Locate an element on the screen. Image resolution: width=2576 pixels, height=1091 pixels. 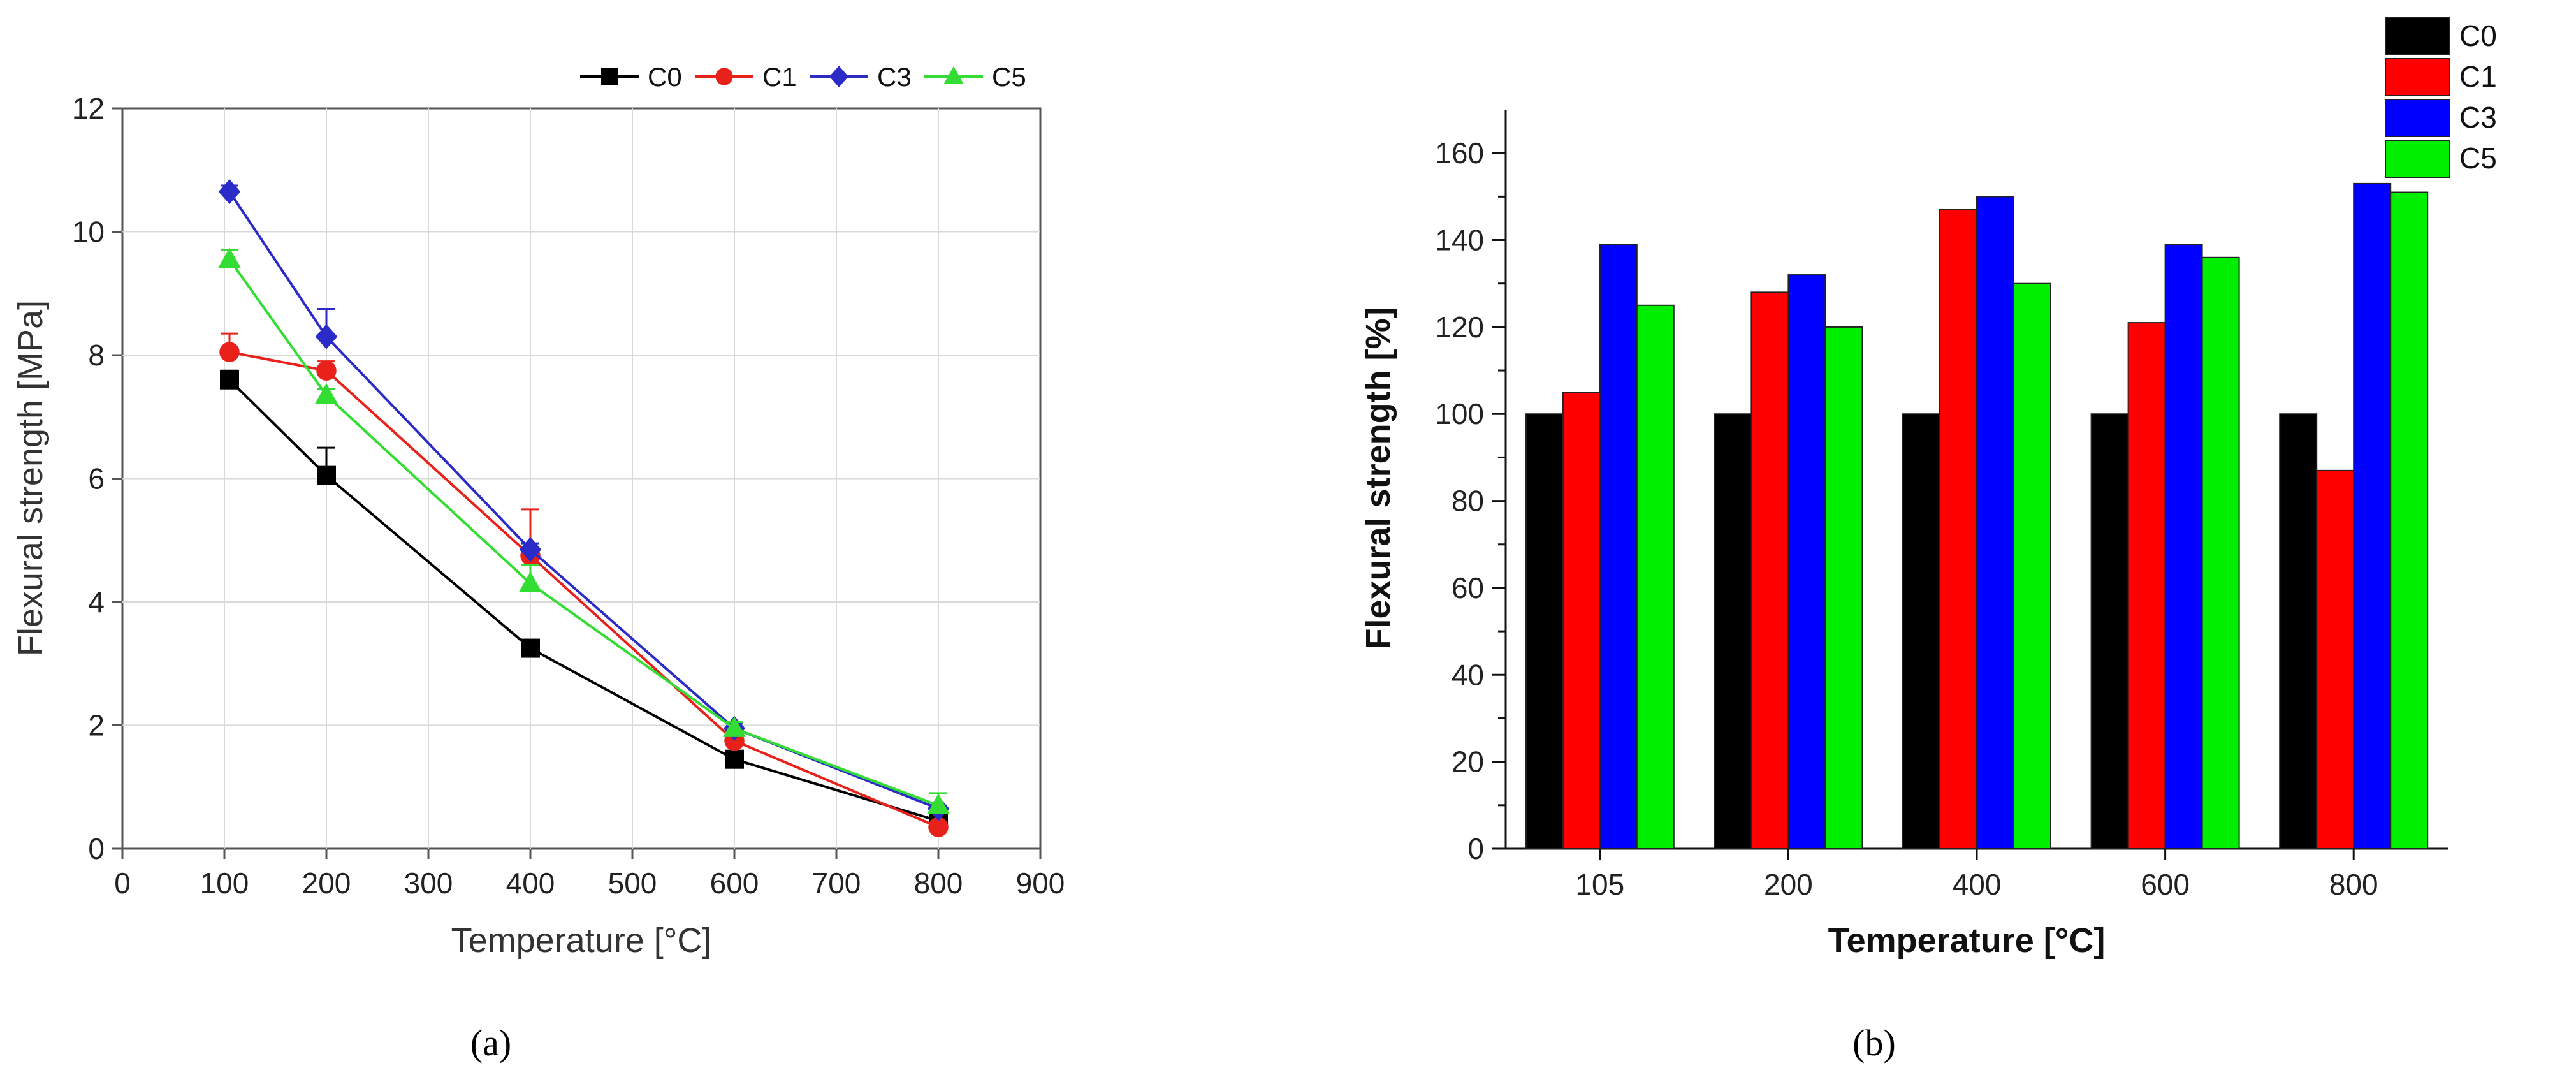
x-tick-label: 700 is located at coordinates (836, 883).